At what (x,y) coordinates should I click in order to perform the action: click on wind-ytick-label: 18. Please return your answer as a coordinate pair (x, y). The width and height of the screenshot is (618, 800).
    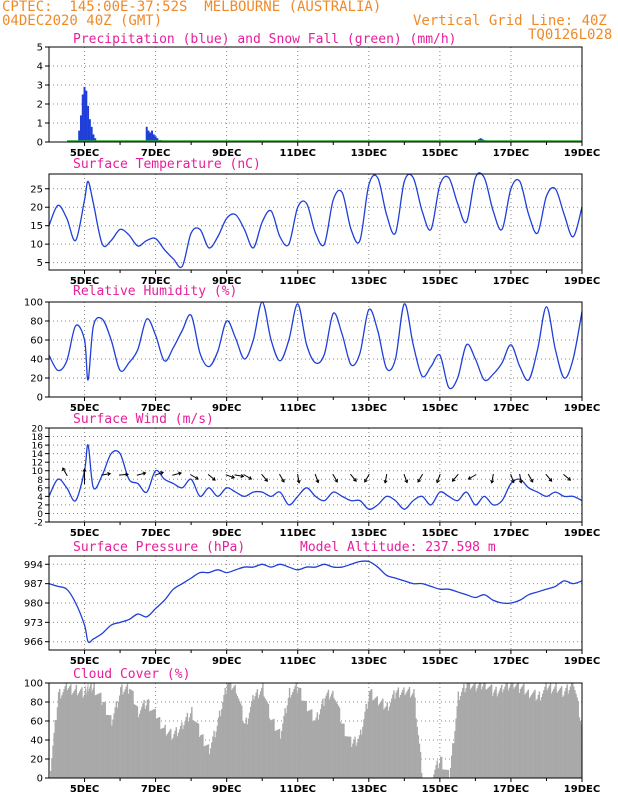
    Looking at the image, I should click on (38, 438).